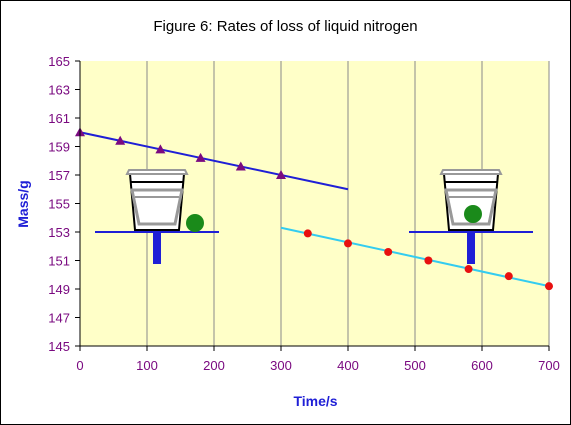 The width and height of the screenshot is (571, 425). I want to click on x-tick-label: 600, so click(482, 365).